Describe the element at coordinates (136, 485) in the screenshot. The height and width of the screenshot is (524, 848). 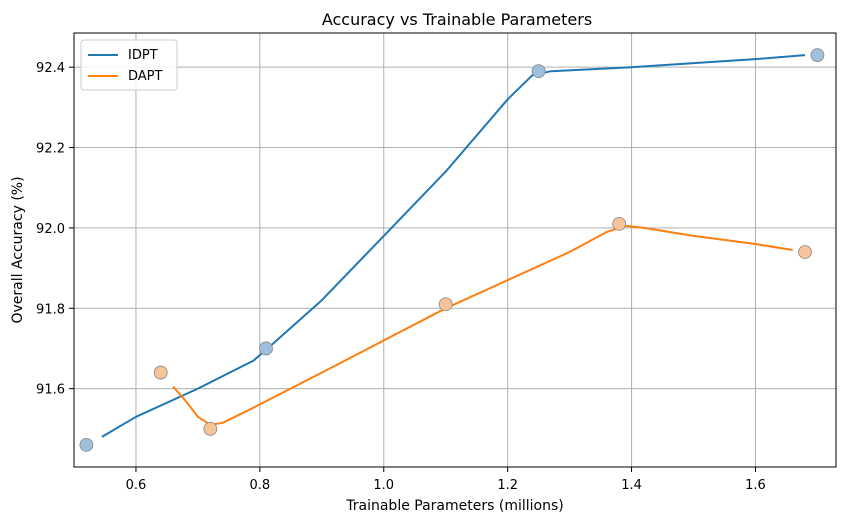
I see `x-tick-label: 0.6` at that location.